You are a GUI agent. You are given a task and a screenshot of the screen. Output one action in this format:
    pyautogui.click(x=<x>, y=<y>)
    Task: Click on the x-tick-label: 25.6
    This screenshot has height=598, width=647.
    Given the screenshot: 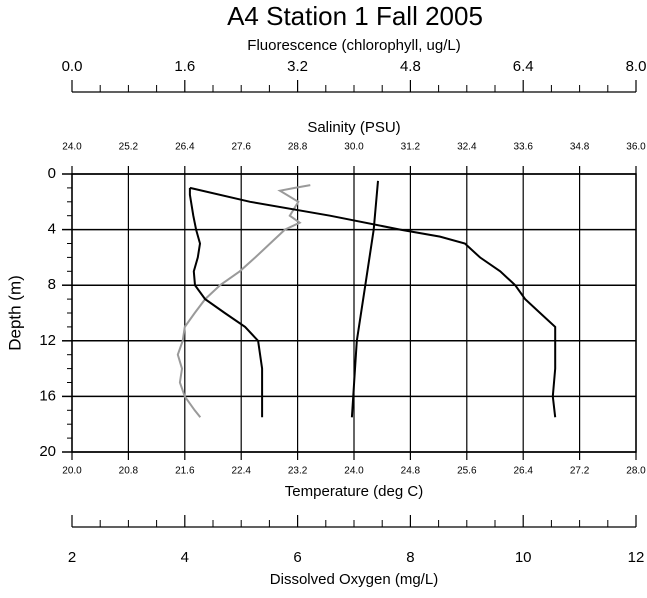 What is the action you would take?
    pyautogui.click(x=467, y=471)
    